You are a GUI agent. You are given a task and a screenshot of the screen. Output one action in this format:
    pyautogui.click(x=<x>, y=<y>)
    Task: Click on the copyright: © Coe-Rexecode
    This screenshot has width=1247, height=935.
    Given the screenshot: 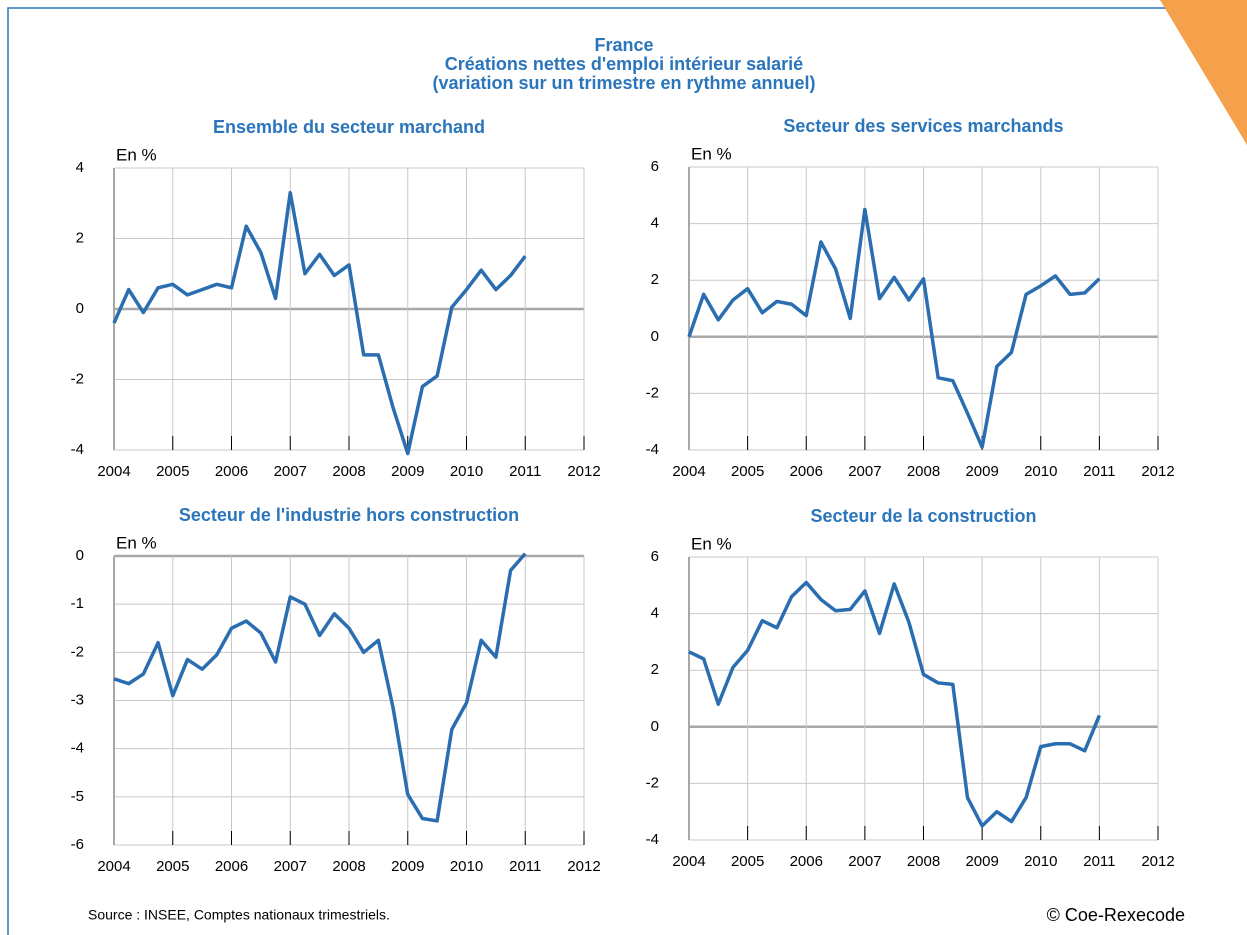 What is the action you would take?
    pyautogui.click(x=1116, y=915)
    